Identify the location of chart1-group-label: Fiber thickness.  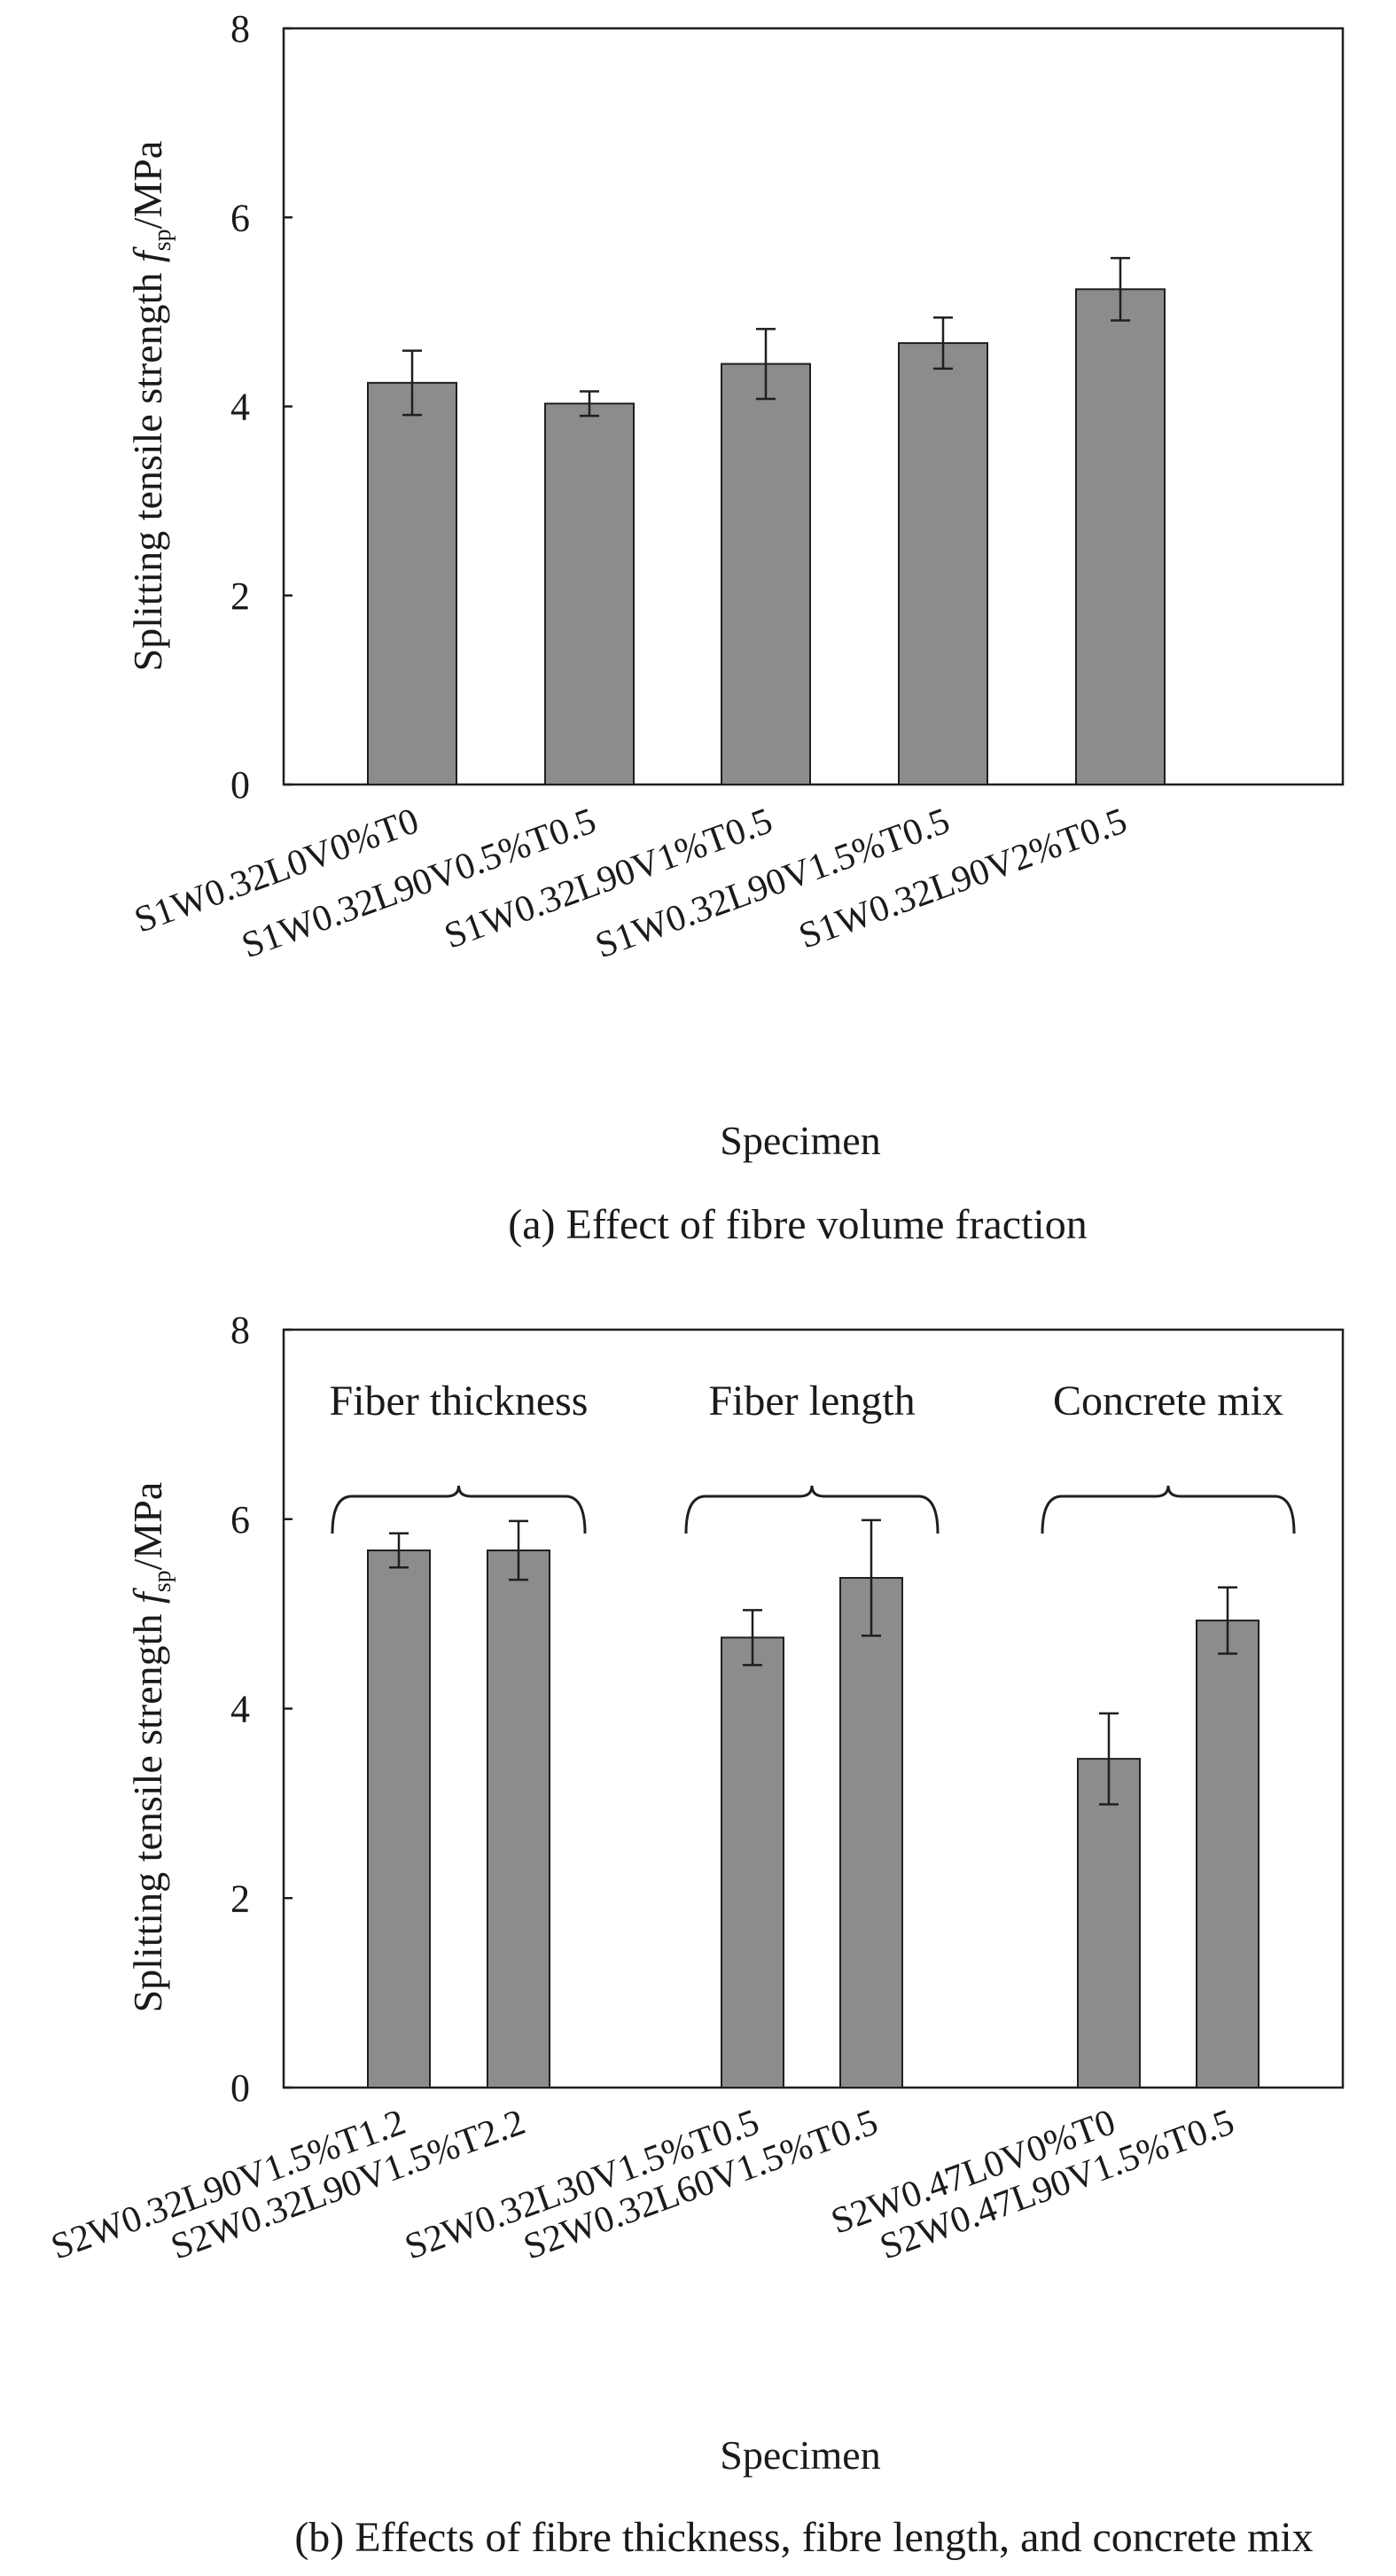
(459, 1401).